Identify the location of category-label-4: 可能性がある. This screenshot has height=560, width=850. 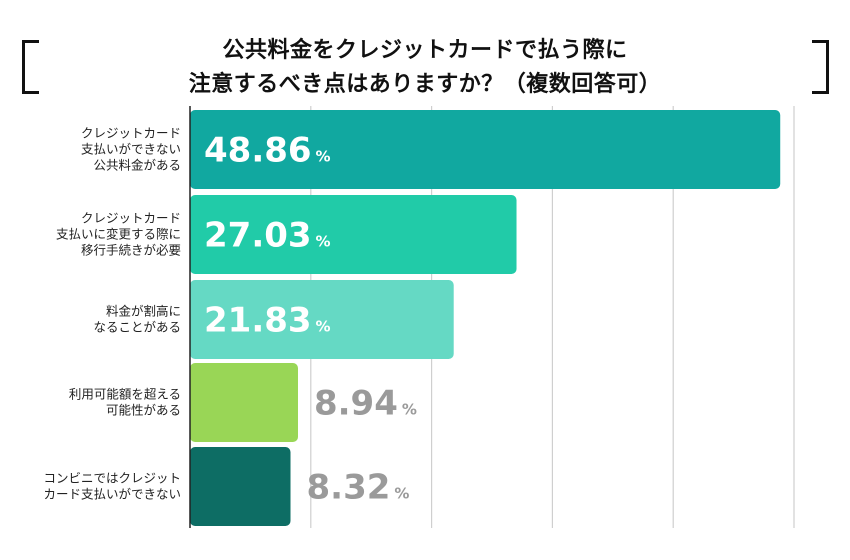
(143, 410).